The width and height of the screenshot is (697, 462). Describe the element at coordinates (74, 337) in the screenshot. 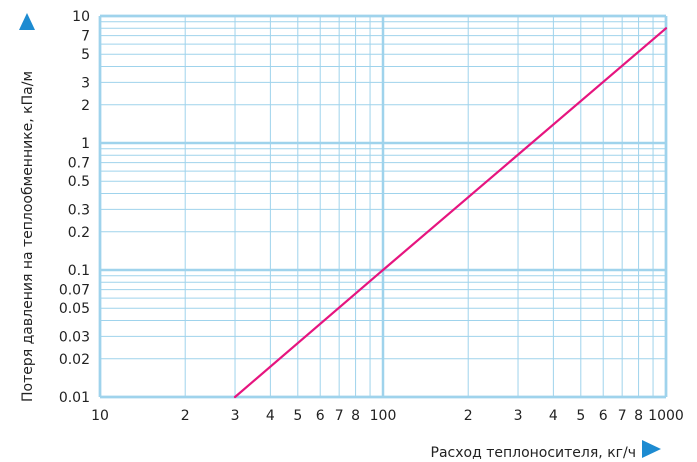

I see `y-tick-label: 0.03` at that location.